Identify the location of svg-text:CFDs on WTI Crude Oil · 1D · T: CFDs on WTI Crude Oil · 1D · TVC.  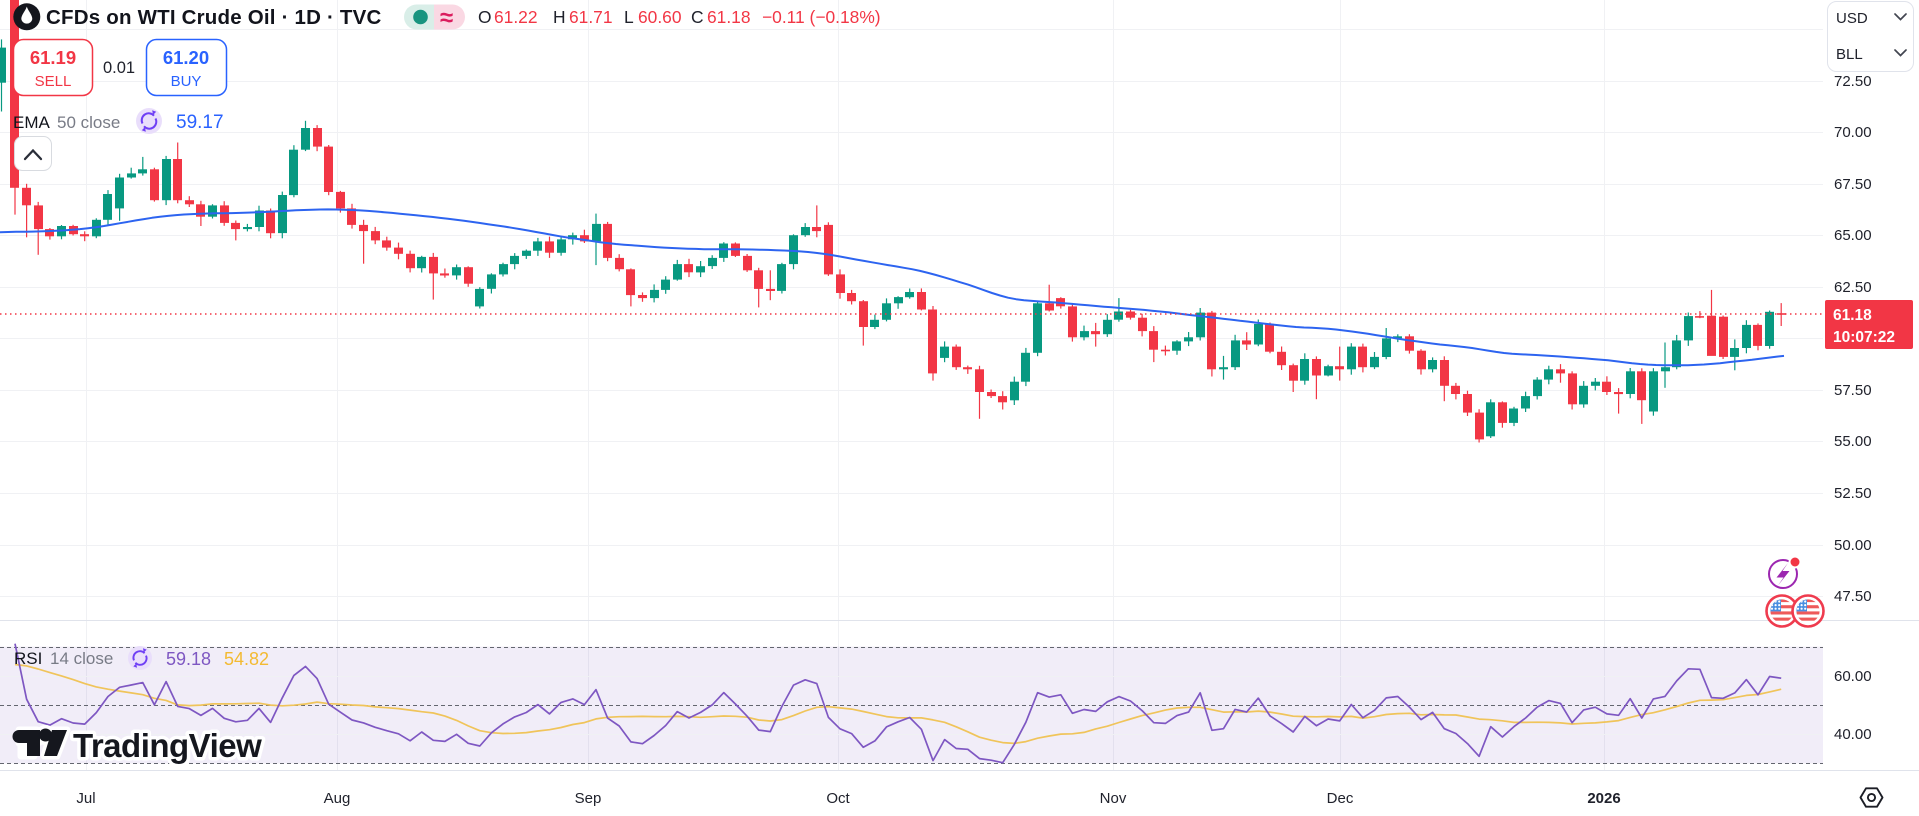
(214, 17).